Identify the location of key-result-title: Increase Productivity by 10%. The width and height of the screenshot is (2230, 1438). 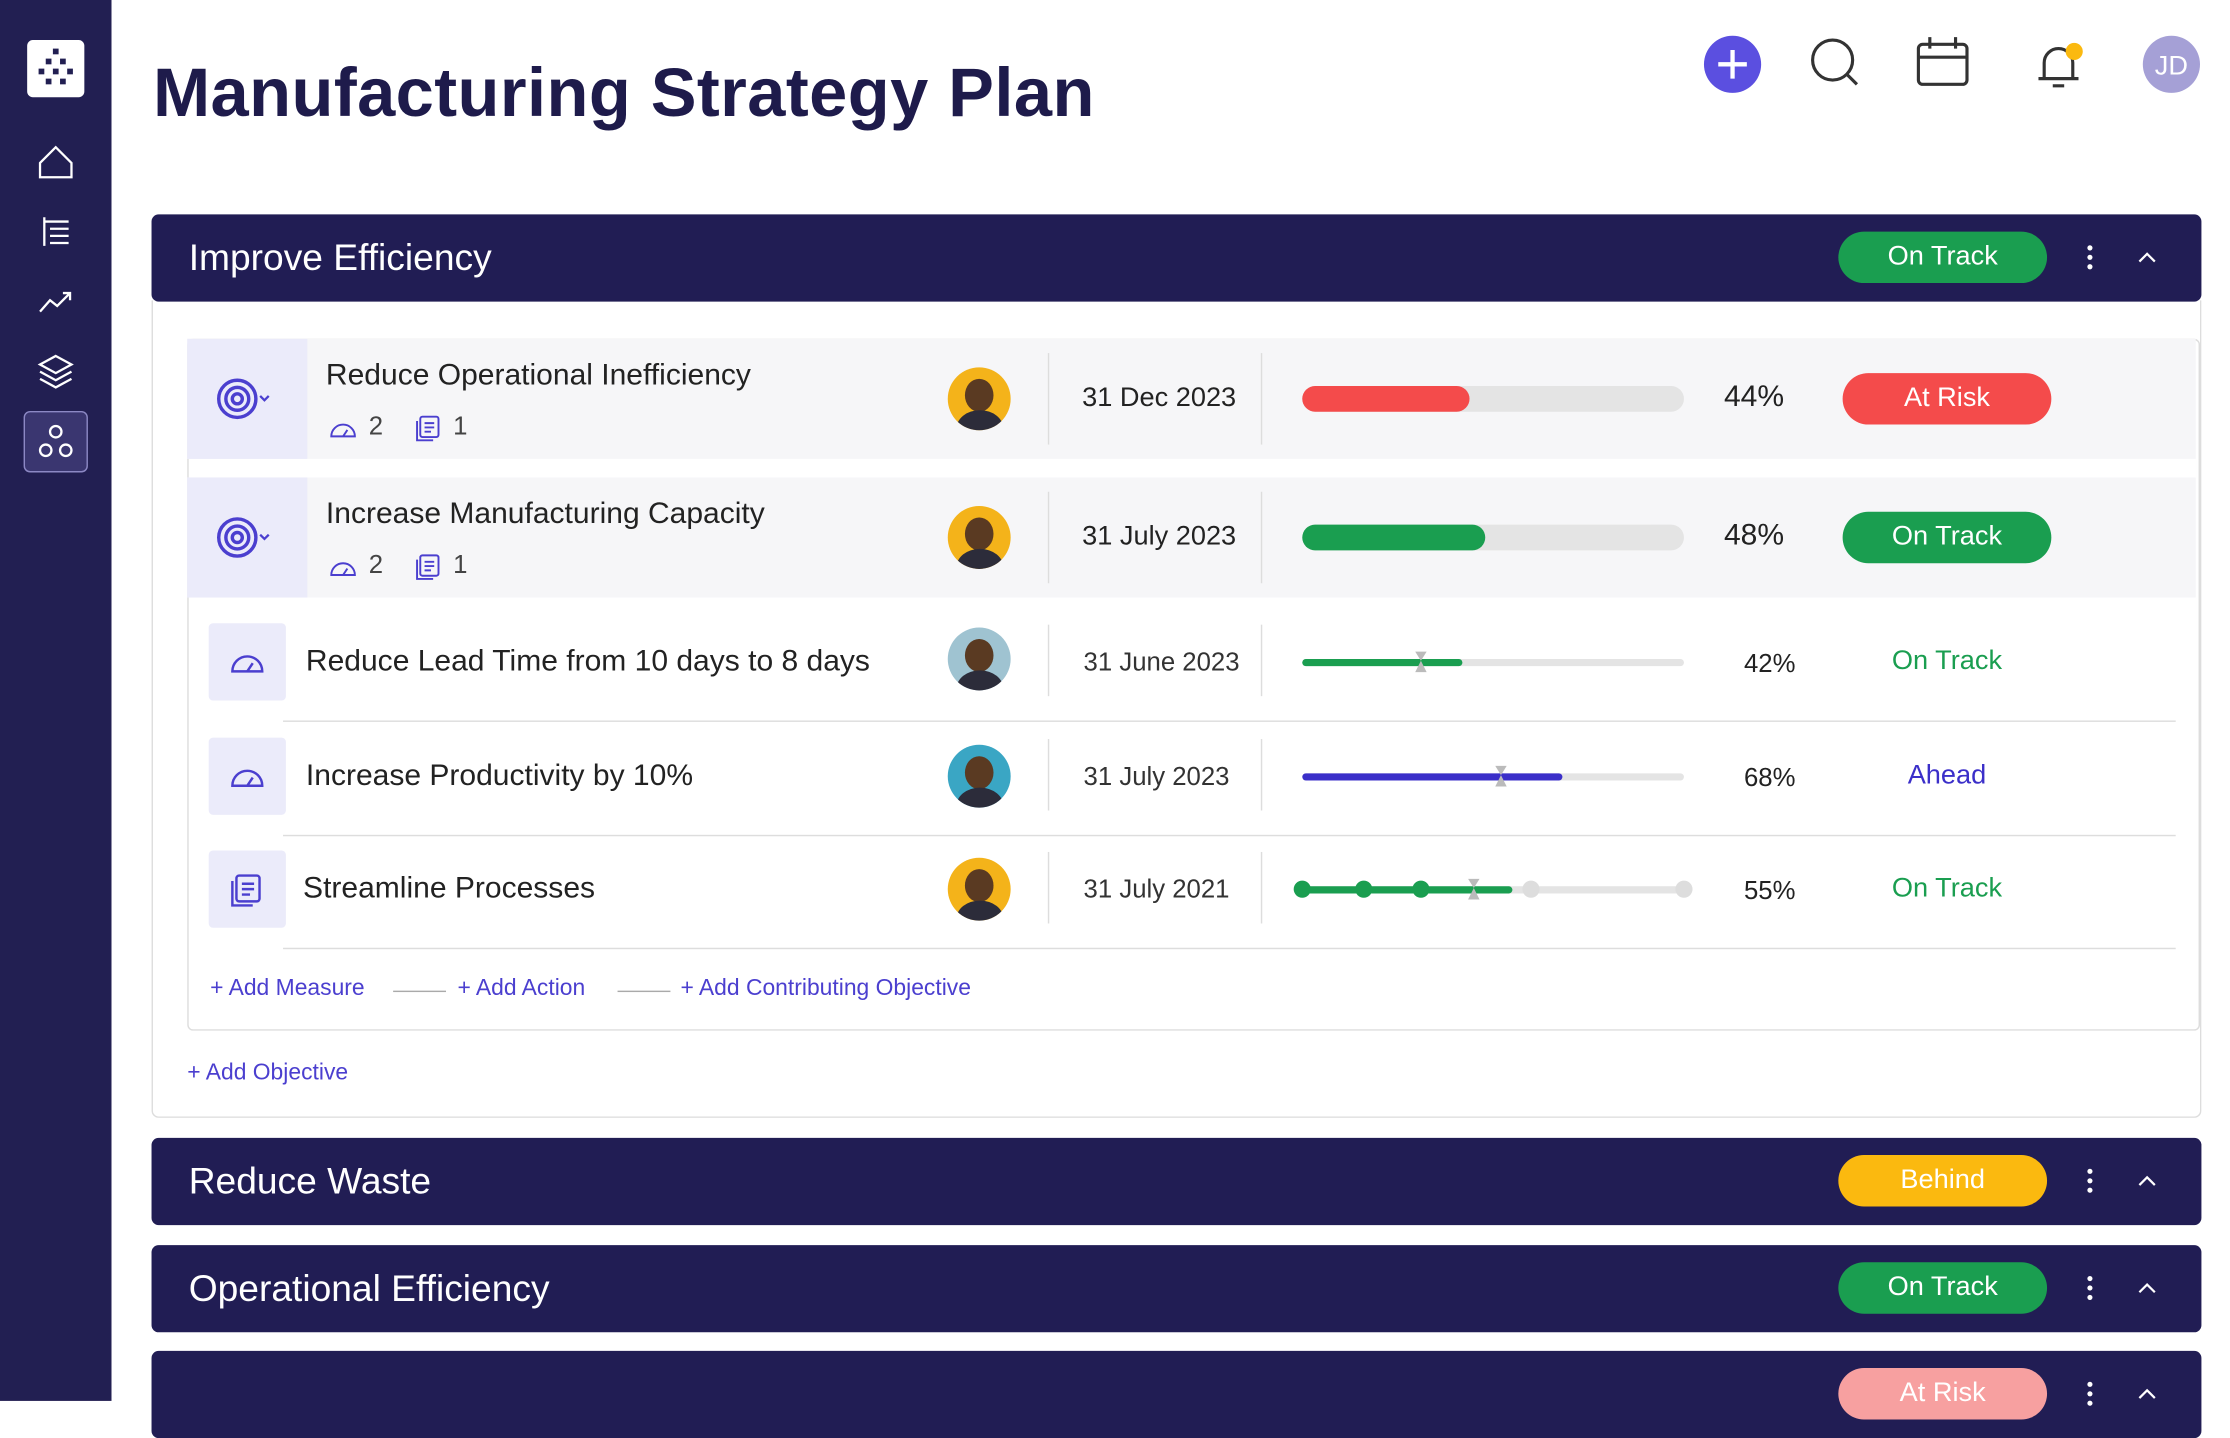
(499, 775).